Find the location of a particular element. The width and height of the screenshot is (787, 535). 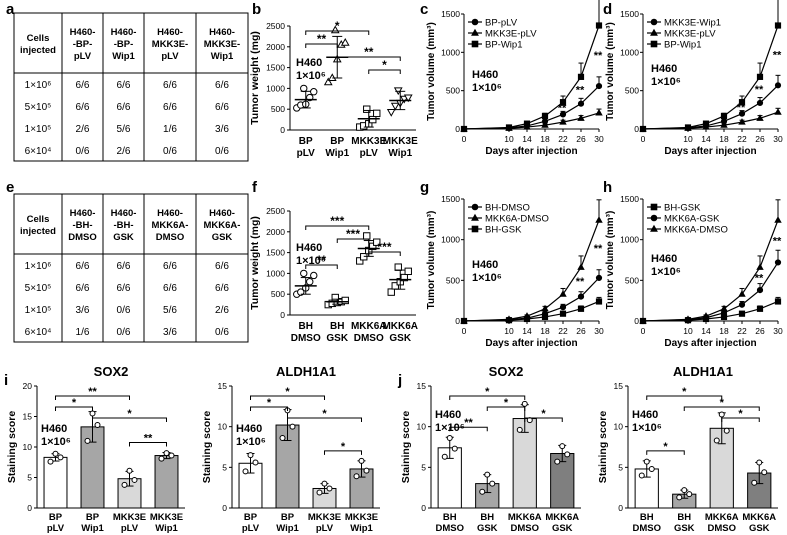

table-header-cell: GSK is located at coordinates (123, 237).